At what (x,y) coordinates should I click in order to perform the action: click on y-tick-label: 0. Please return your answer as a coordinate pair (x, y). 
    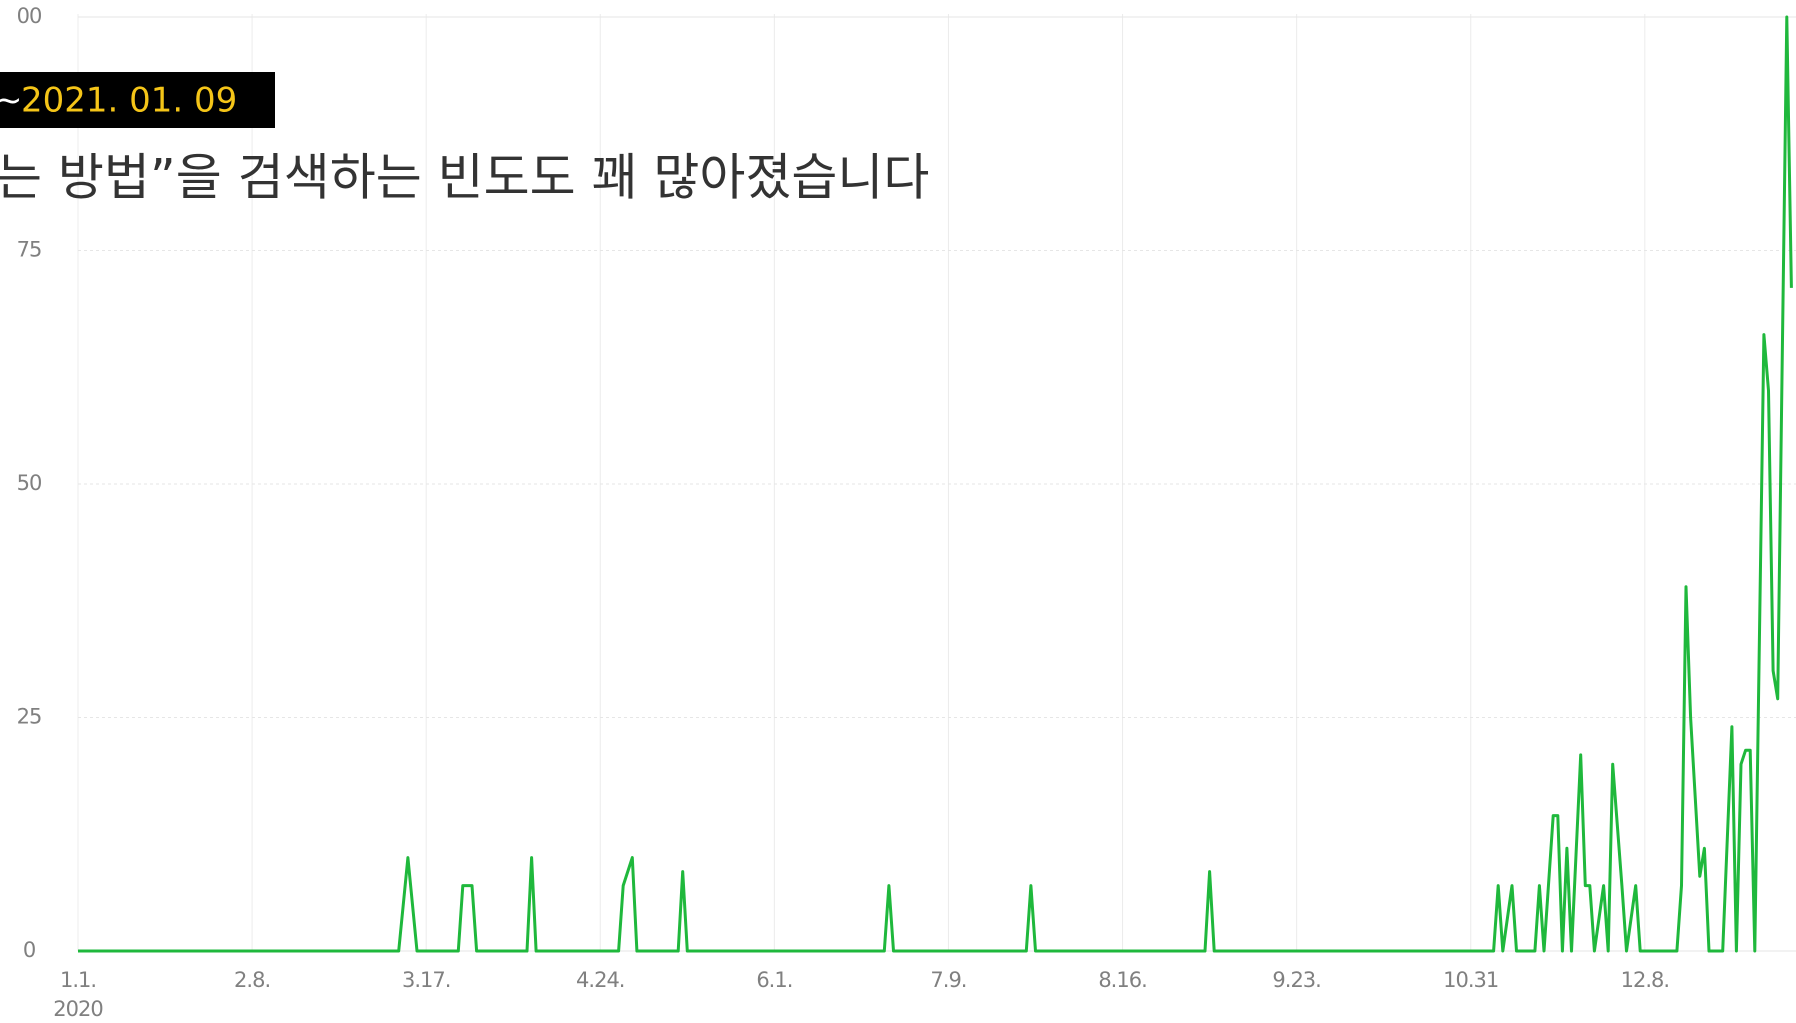
    Looking at the image, I should click on (29, 950).